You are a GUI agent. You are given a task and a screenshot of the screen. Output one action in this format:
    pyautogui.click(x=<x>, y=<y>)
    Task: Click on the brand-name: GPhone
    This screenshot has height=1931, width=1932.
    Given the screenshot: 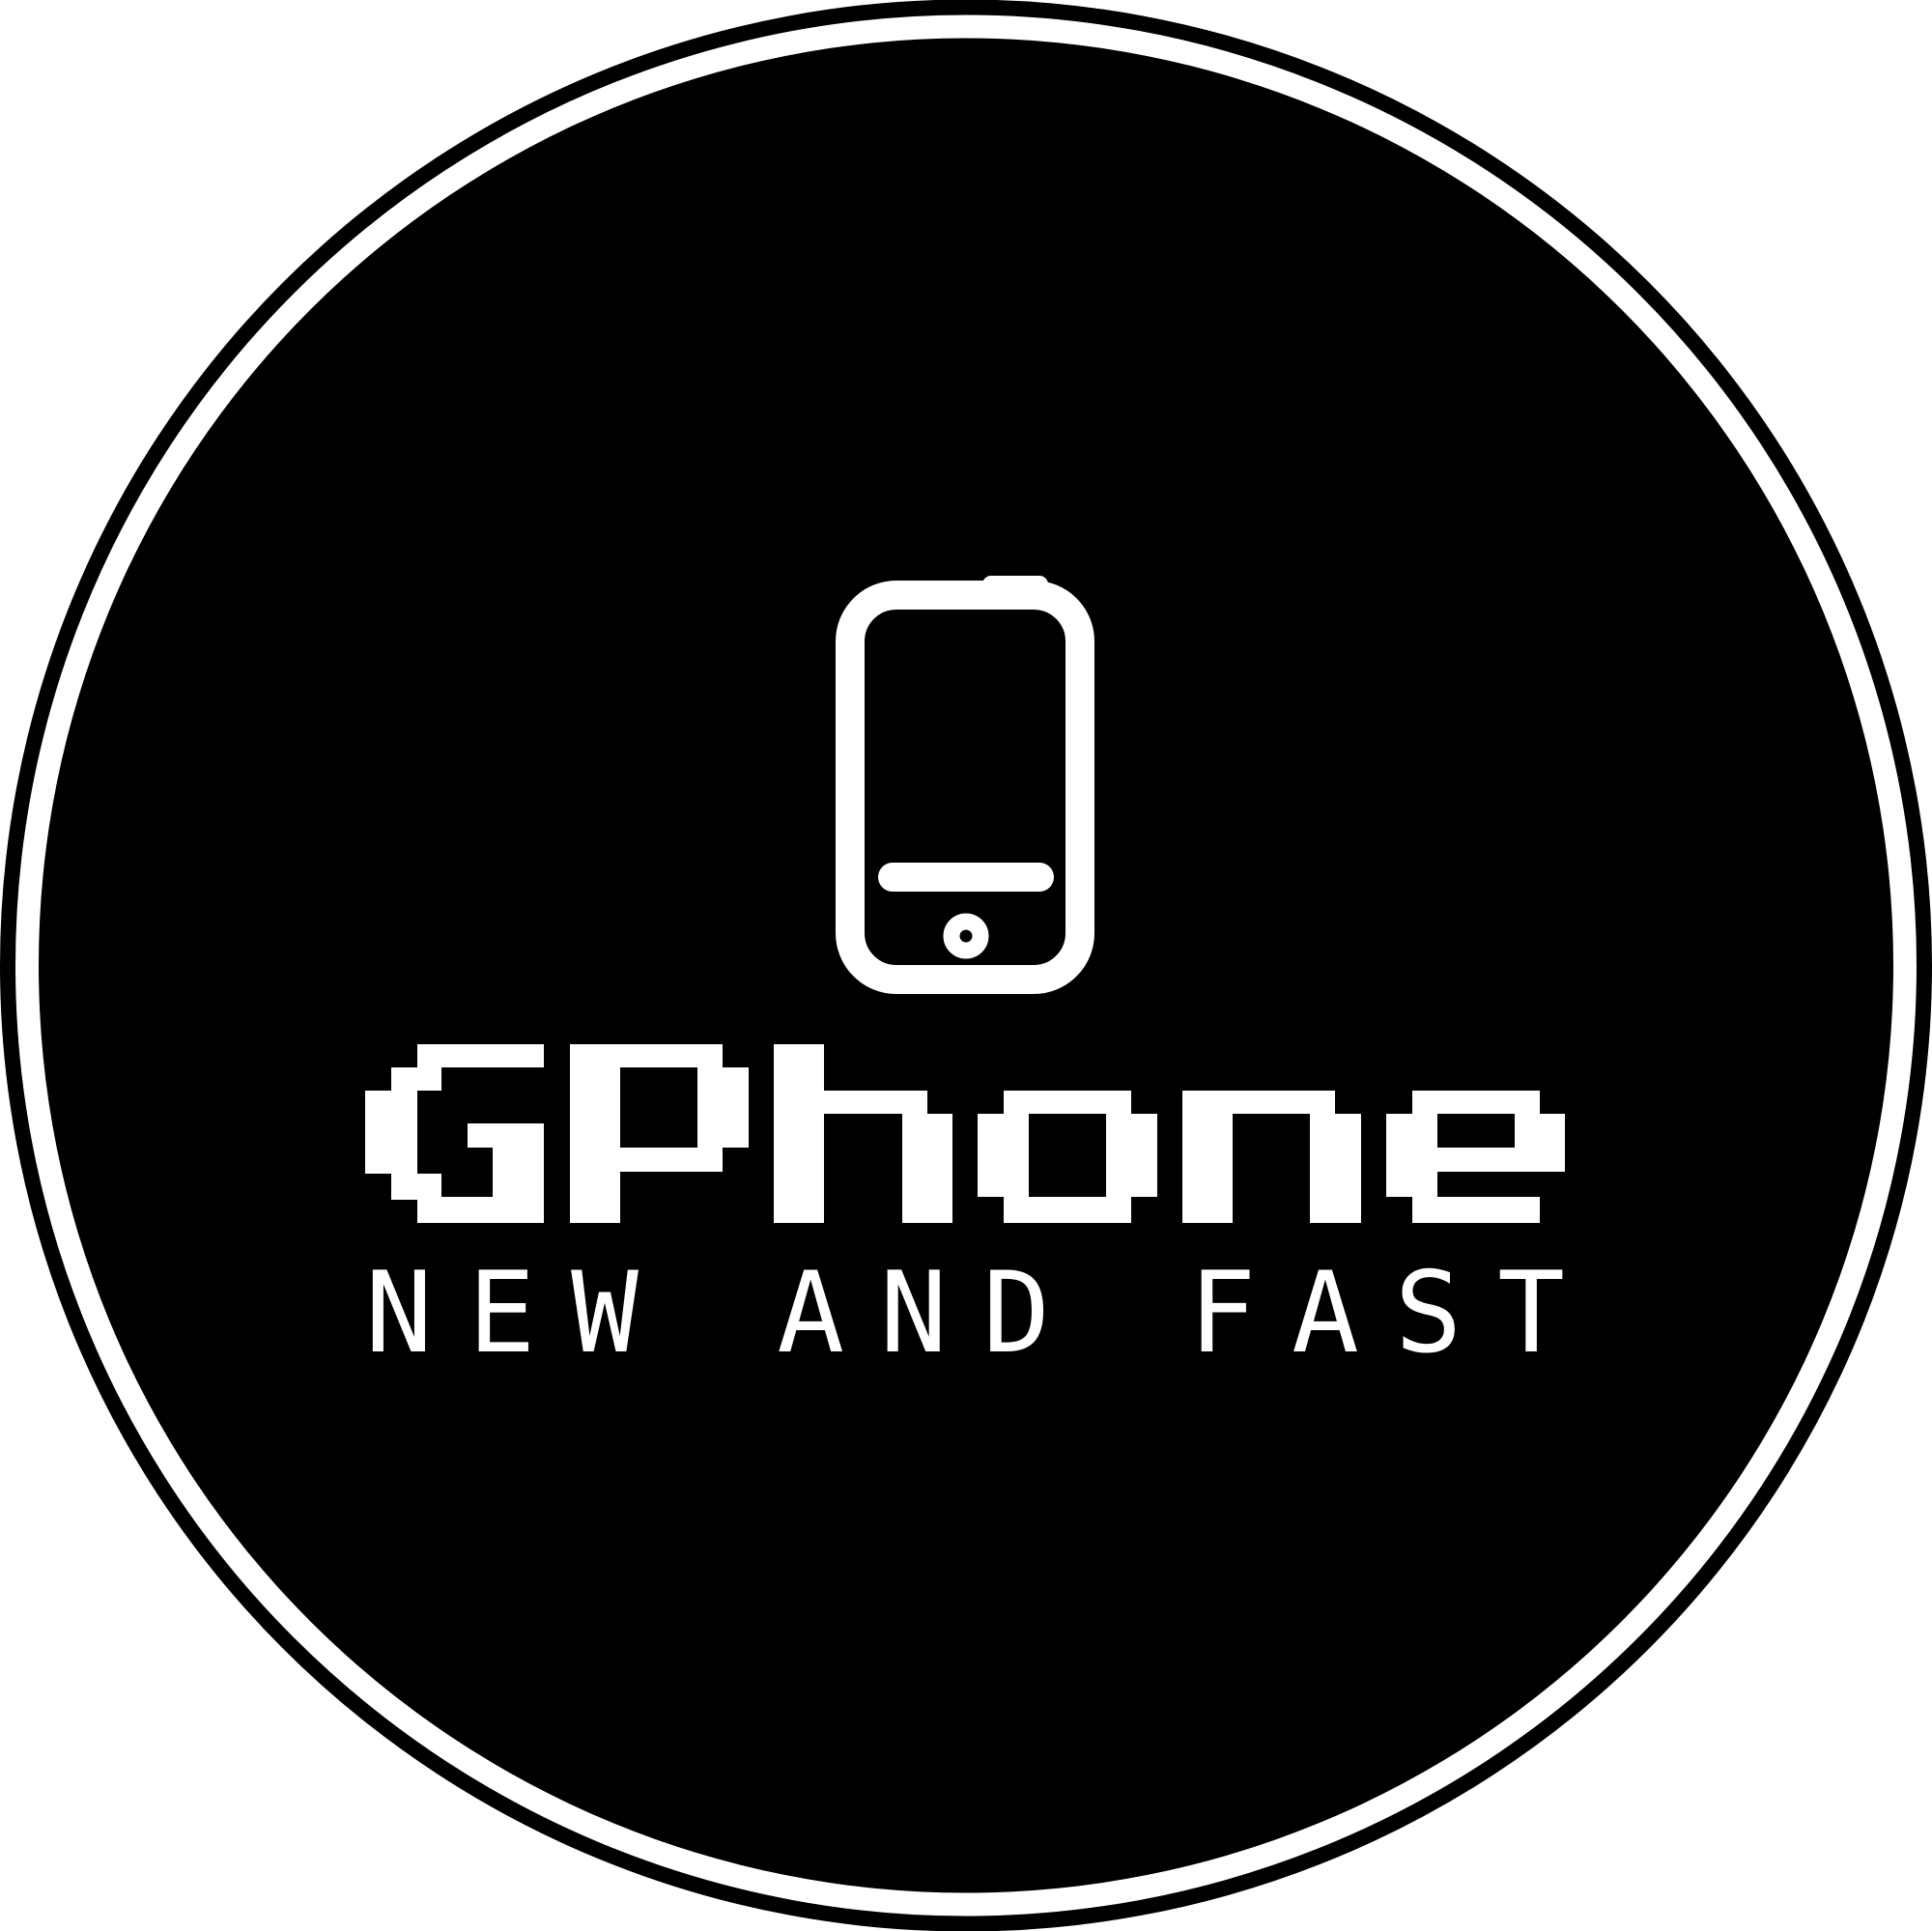 What is the action you would take?
    pyautogui.click(x=965, y=1143)
    